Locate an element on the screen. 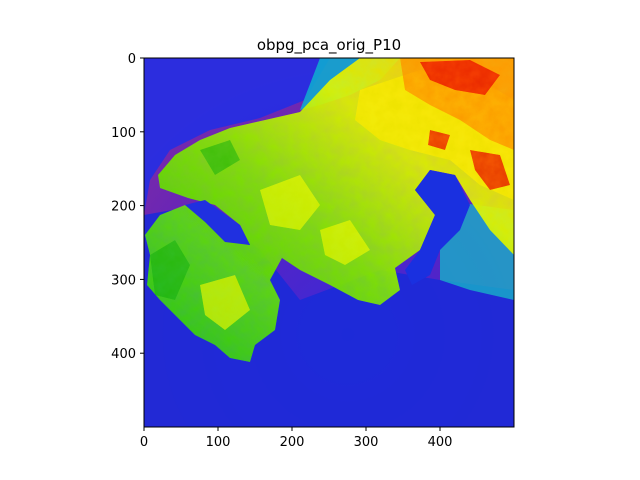 The image size is (640, 480). x-axis: 0 100 200 300 400 is located at coordinates (296, 438).